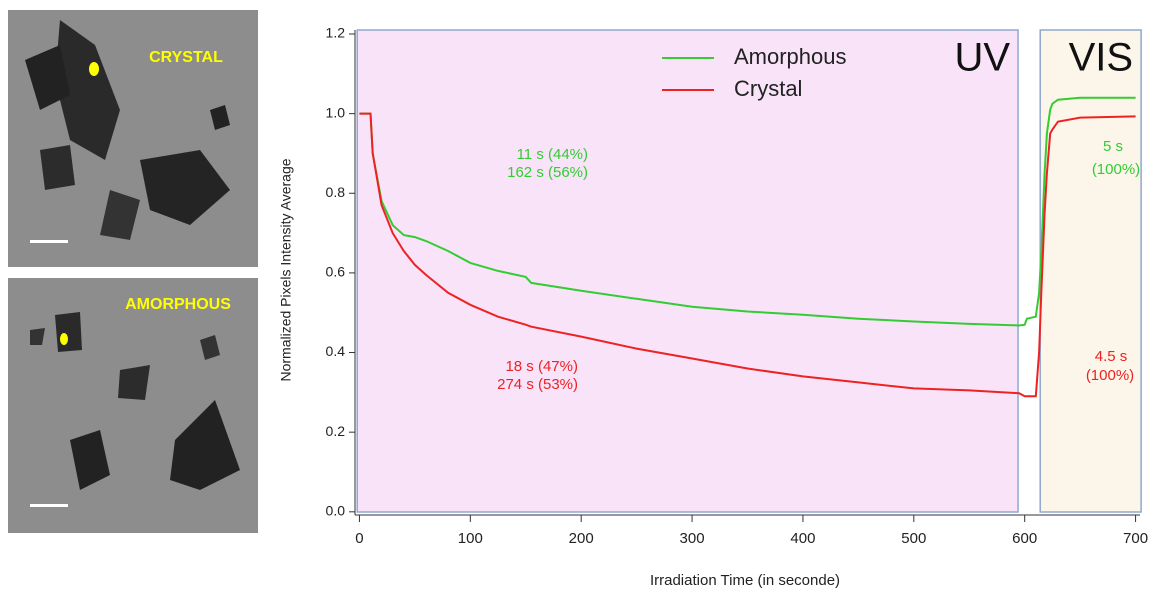  I want to click on x-tick-label: 100, so click(470, 538).